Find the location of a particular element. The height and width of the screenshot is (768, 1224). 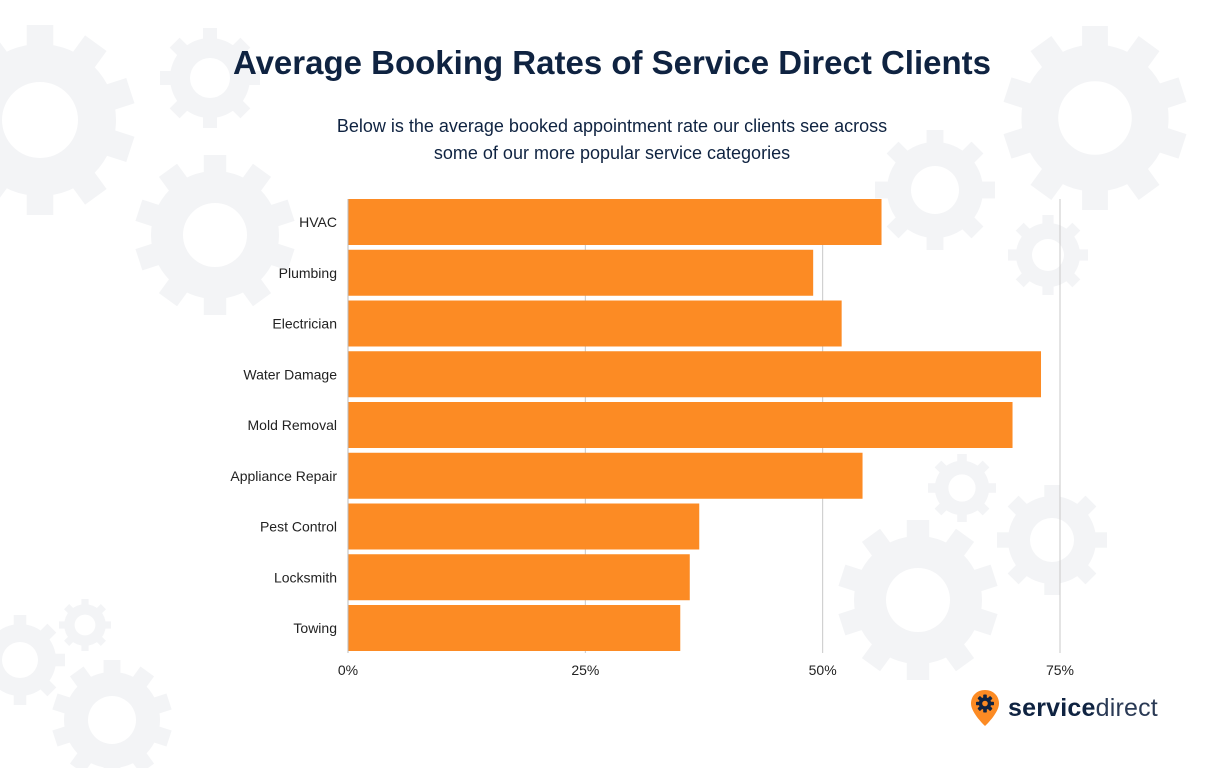

category-label: Appliance Repair is located at coordinates (283, 476).